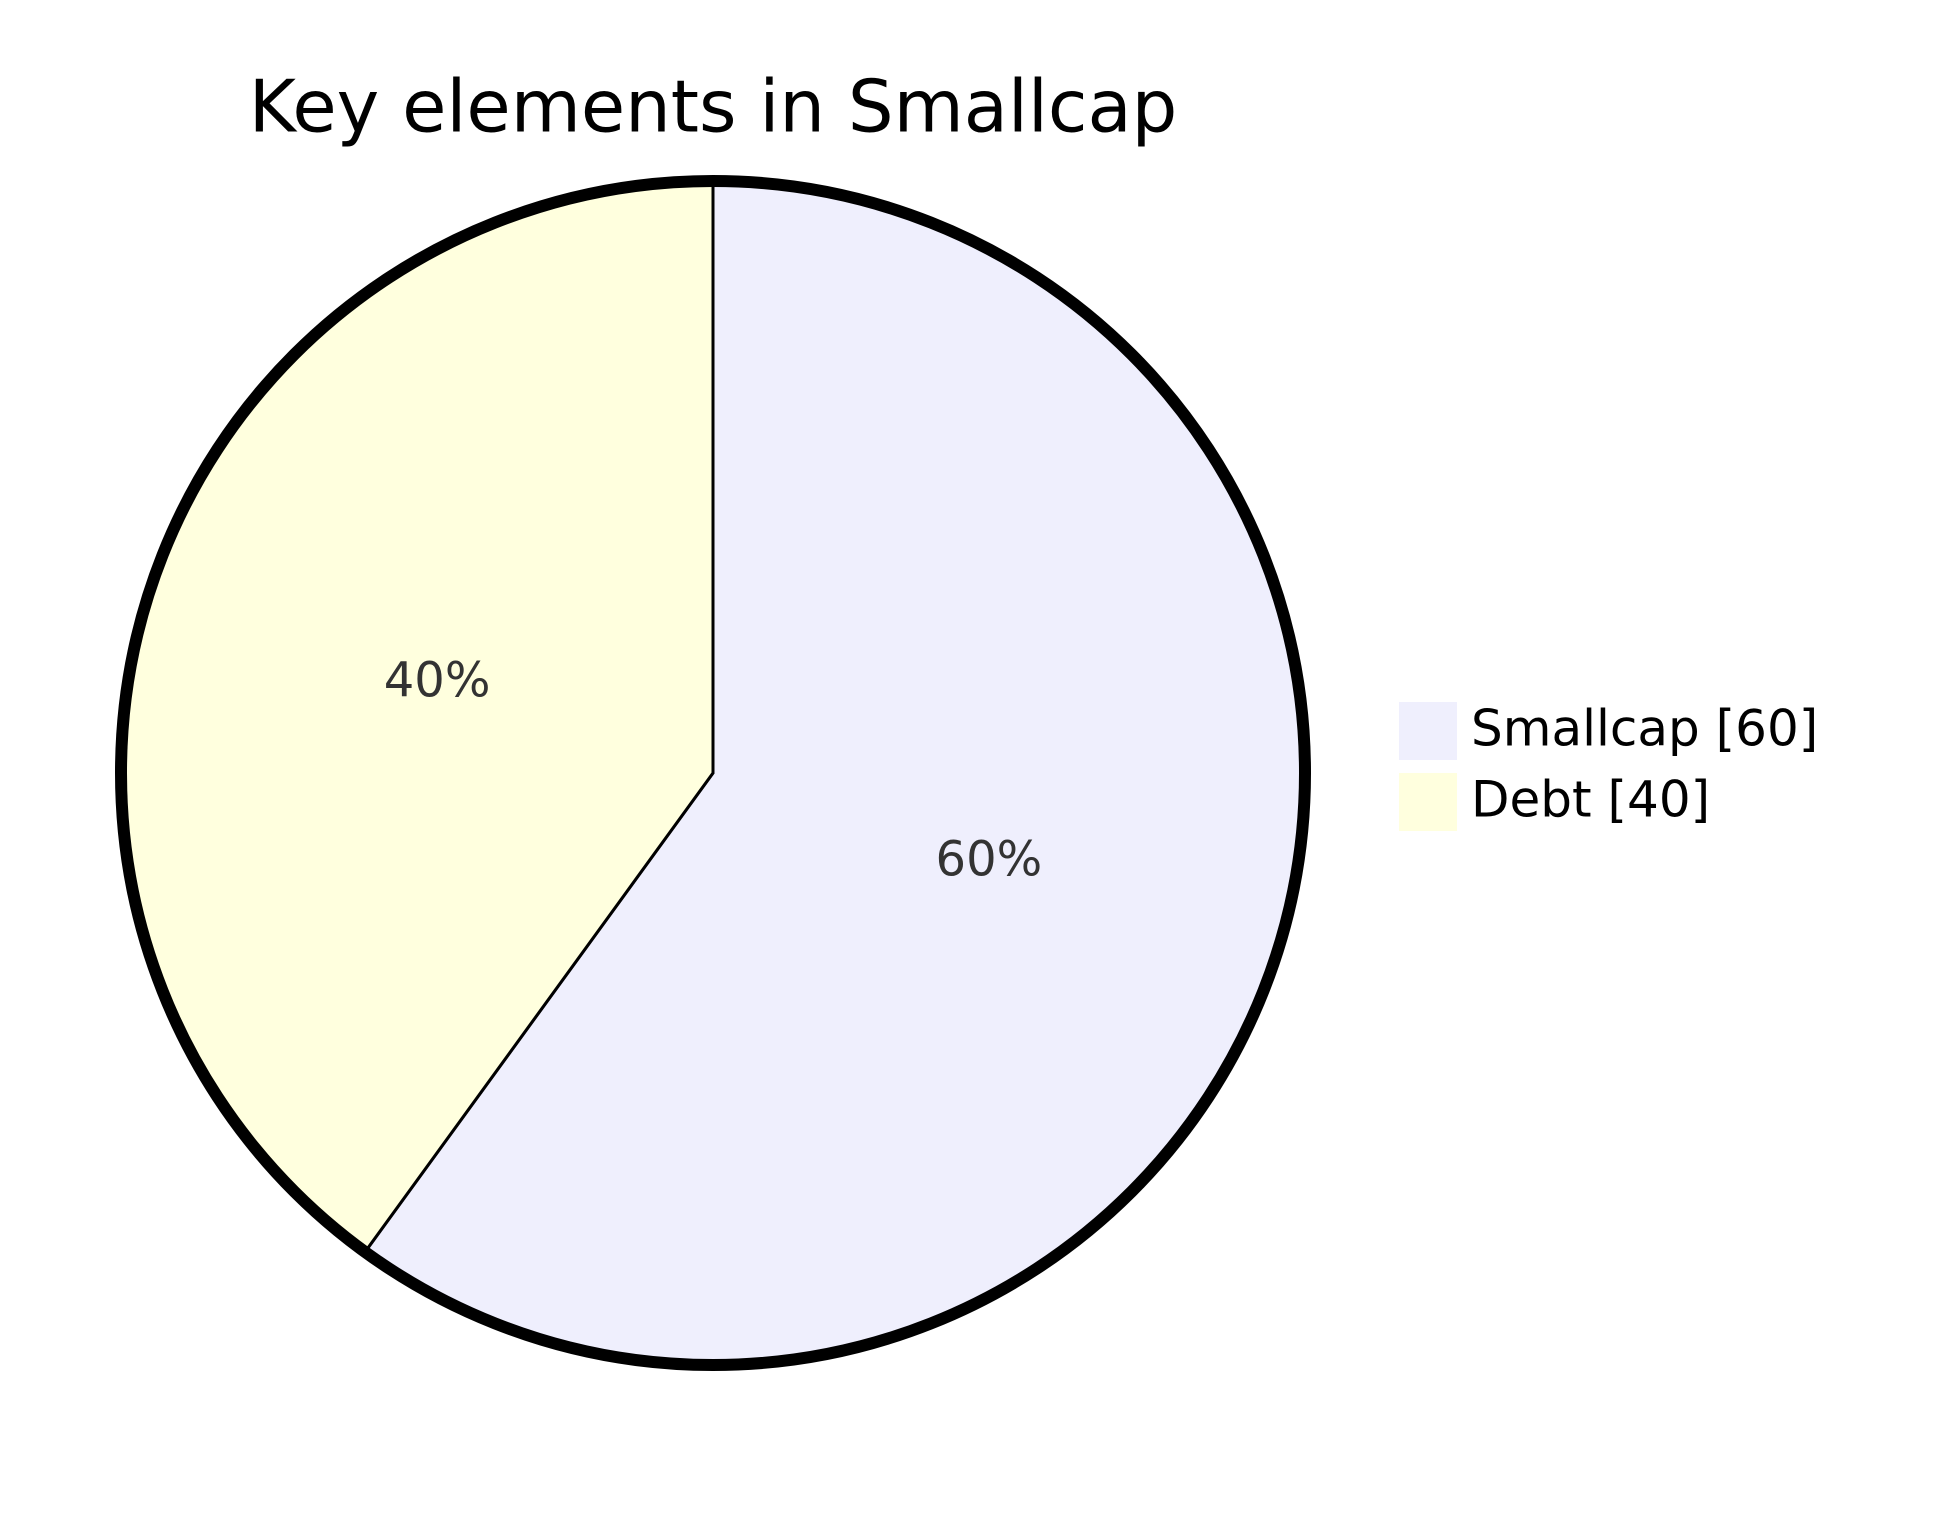 The image size is (1946, 1540). I want to click on legend-label: Debt [40], so click(1590, 800).